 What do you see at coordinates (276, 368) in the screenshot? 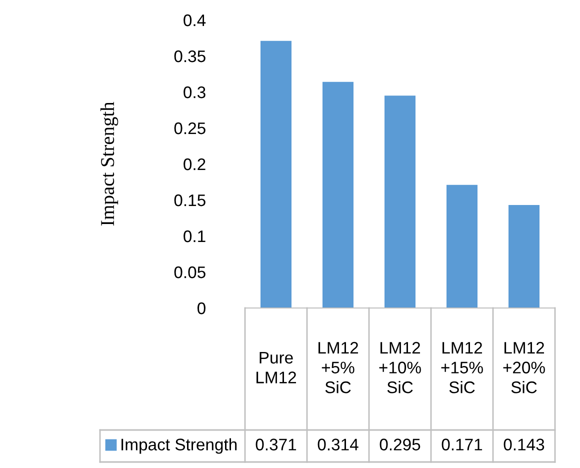
I see `x-tick-label: Pure LM12` at bounding box center [276, 368].